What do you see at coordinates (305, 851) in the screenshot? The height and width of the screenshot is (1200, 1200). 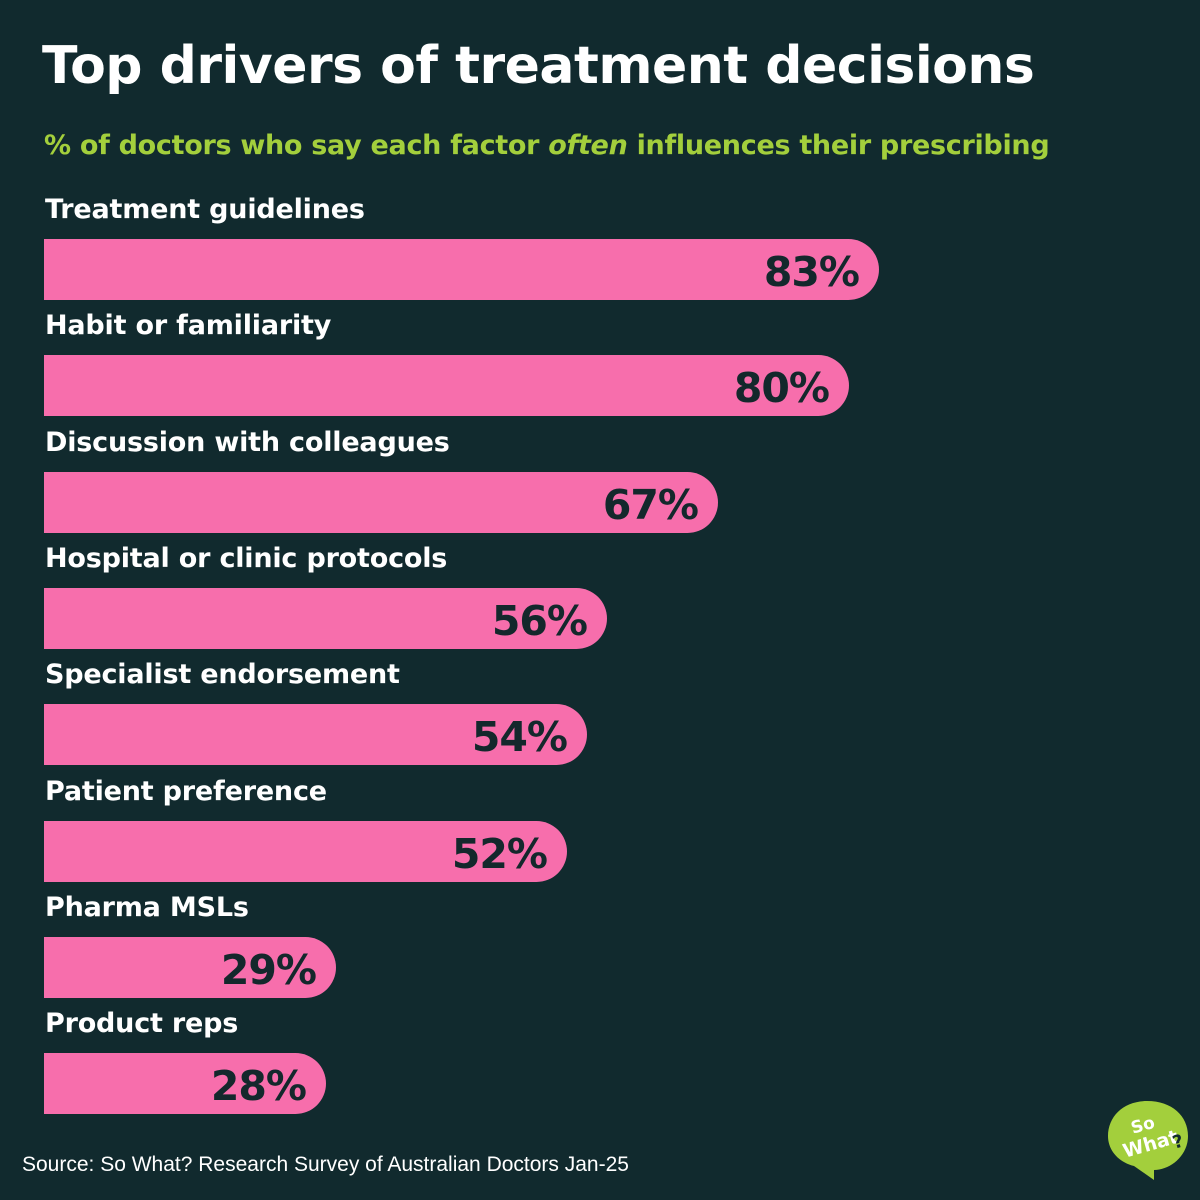 I see `bar: 52%` at bounding box center [305, 851].